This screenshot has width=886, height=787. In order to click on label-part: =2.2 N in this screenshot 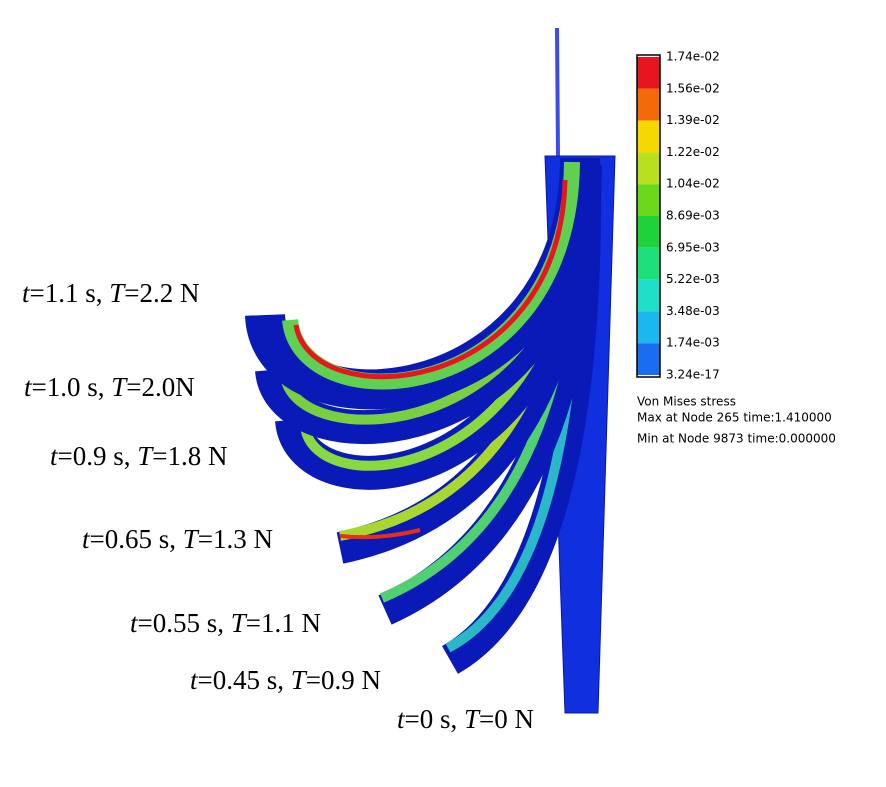, I will do `click(161, 293)`.